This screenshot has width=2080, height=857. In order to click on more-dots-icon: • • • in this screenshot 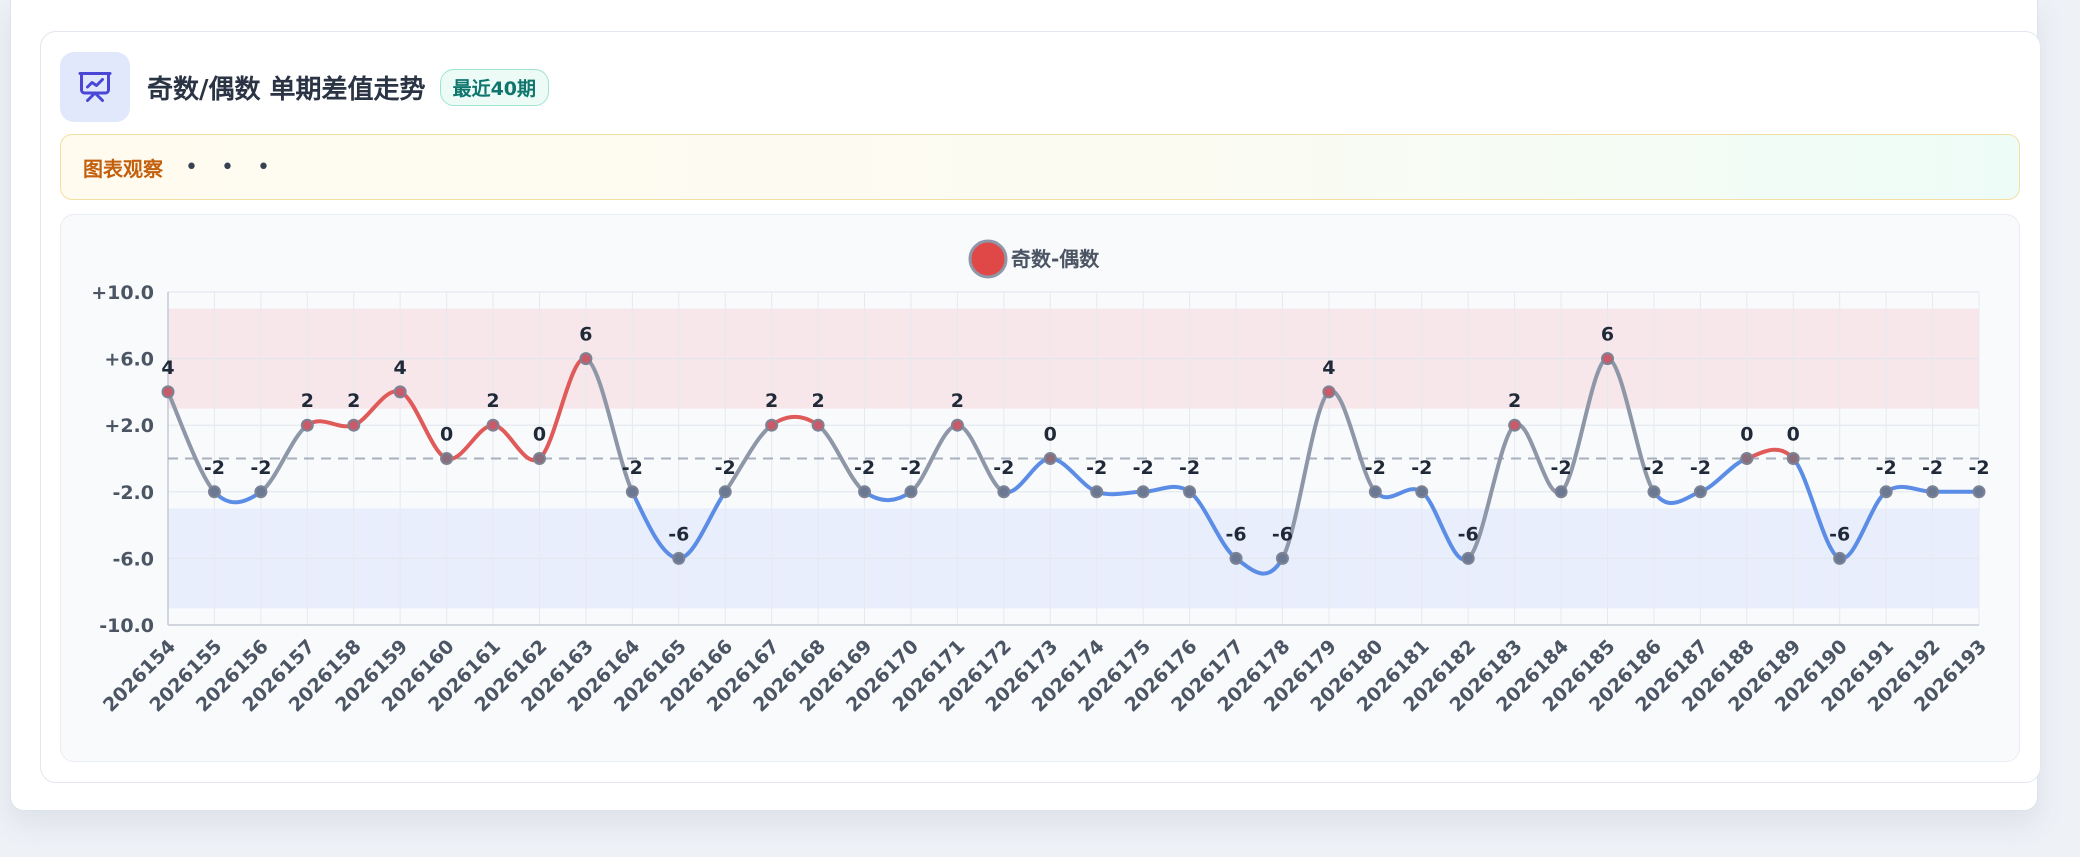, I will do `click(231, 167)`.